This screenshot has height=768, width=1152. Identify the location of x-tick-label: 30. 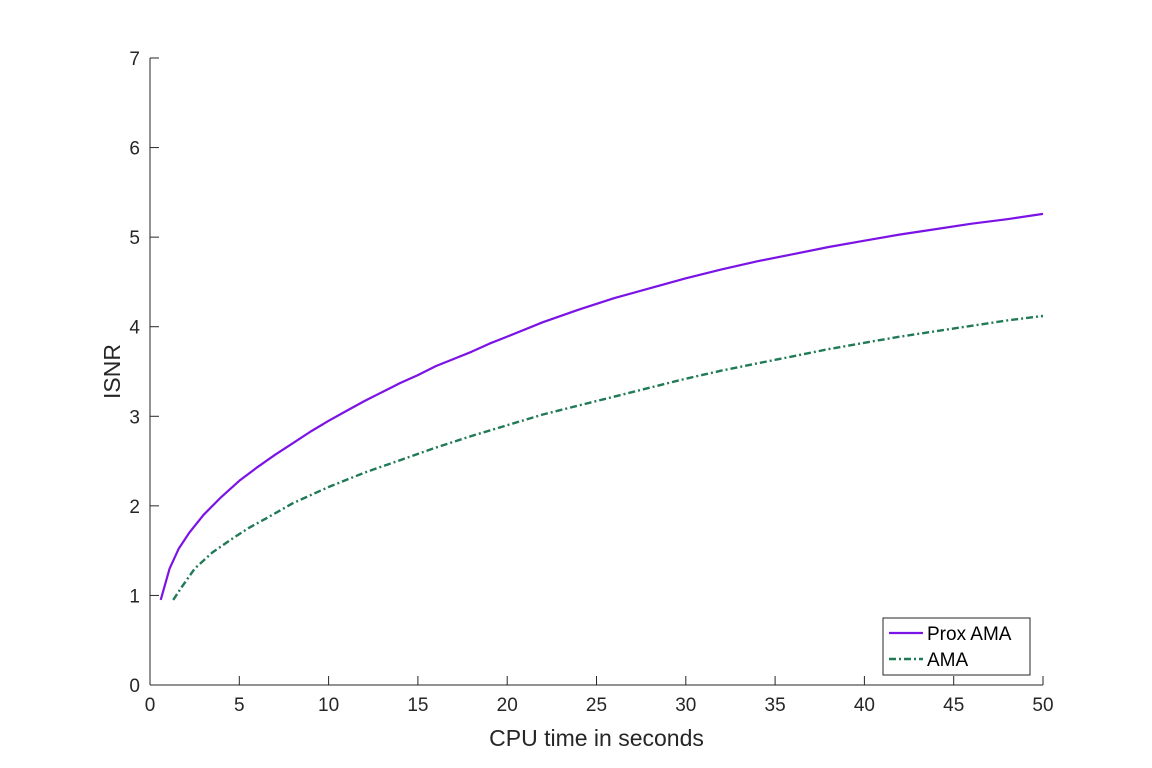
(685, 705).